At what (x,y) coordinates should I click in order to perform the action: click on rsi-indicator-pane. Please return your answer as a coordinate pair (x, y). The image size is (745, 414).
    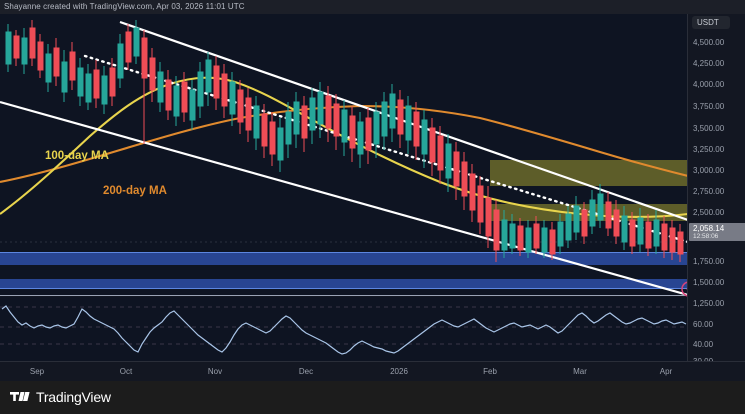
    Looking at the image, I should click on (344, 329).